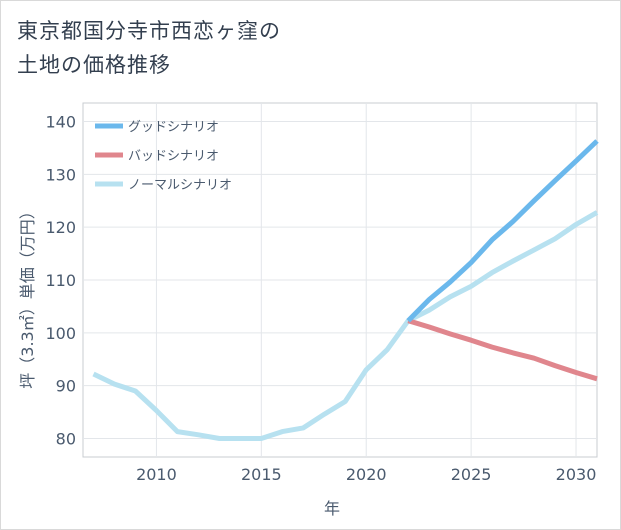 This screenshot has height=530, width=621. What do you see at coordinates (173, 127) in the screenshot?
I see `legend-label-0: グッドシナリオ` at bounding box center [173, 127].